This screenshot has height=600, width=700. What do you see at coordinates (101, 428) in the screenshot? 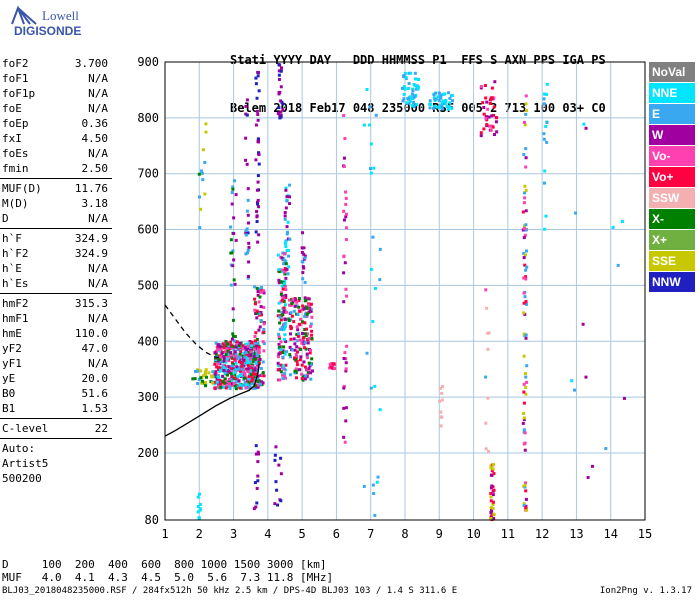
I see `param-value: 22` at bounding box center [101, 428].